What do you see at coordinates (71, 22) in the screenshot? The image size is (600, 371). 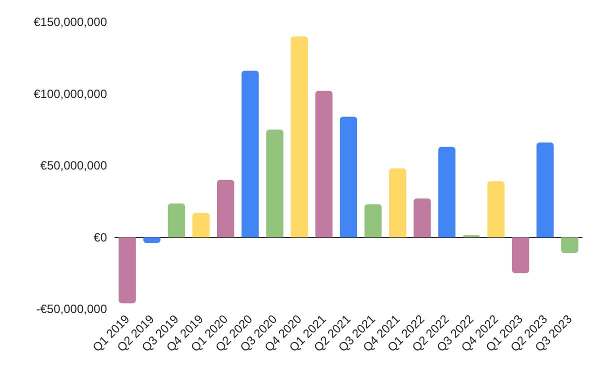 I see `y-tick-label: €150,000,000` at bounding box center [71, 22].